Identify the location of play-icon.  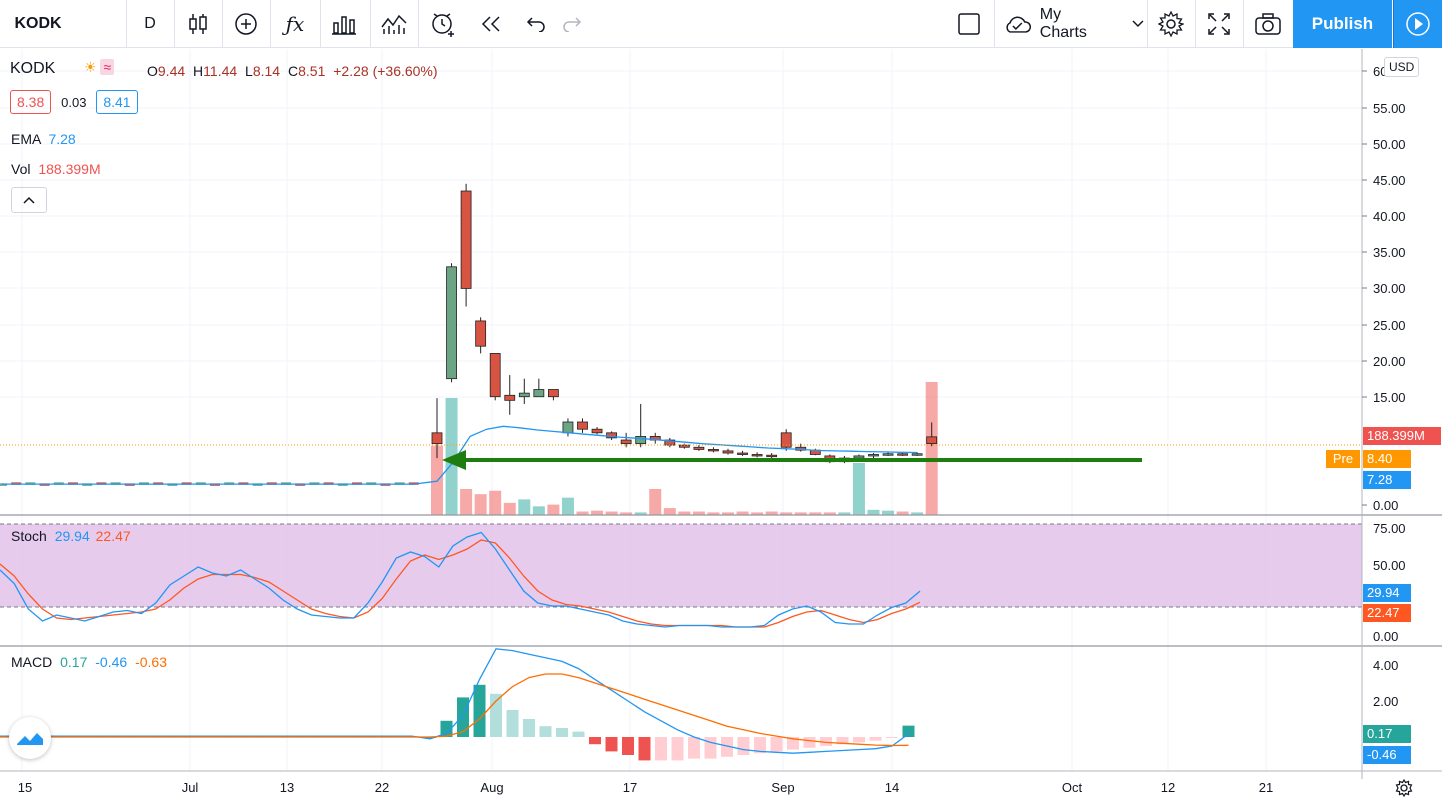
(1417, 24).